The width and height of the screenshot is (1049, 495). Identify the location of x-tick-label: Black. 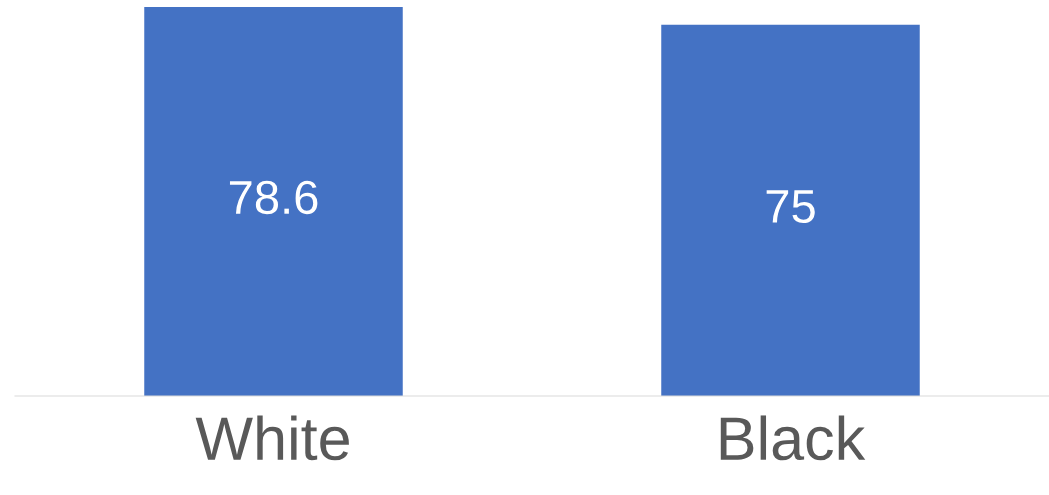
(793, 438).